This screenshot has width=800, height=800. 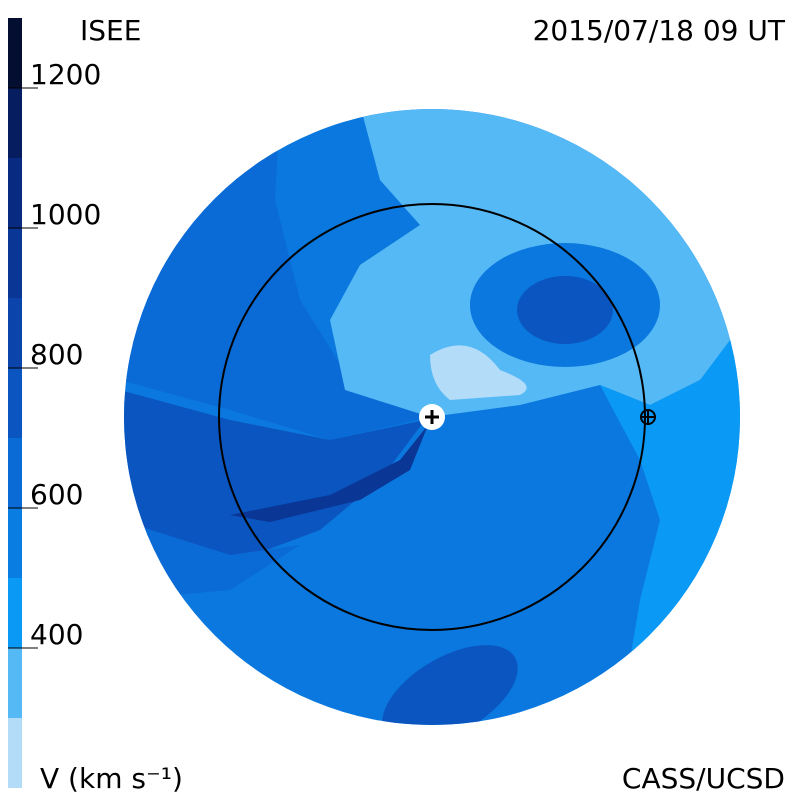 What do you see at coordinates (65, 74) in the screenshot?
I see `colorbar-tick-label: 1200` at bounding box center [65, 74].